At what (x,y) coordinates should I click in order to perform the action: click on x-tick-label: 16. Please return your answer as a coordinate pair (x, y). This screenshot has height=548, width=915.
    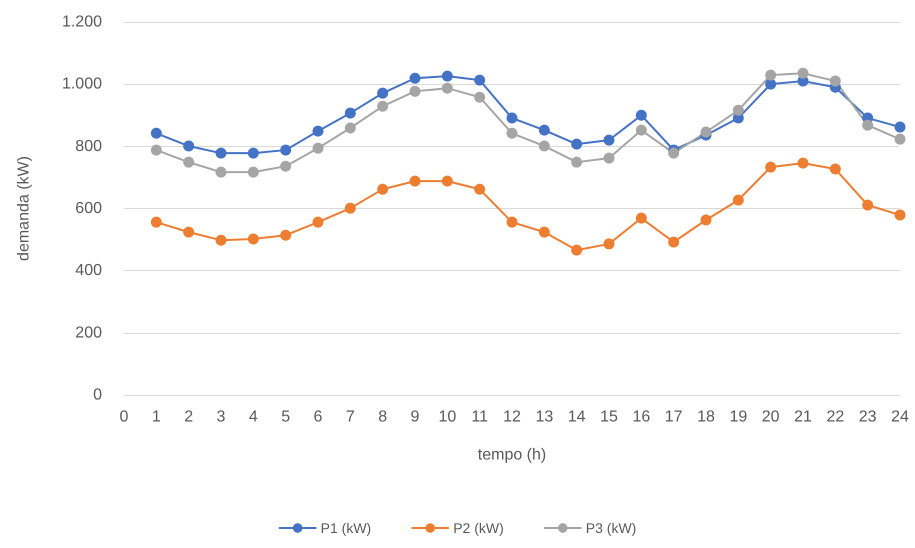
    Looking at the image, I should click on (641, 417).